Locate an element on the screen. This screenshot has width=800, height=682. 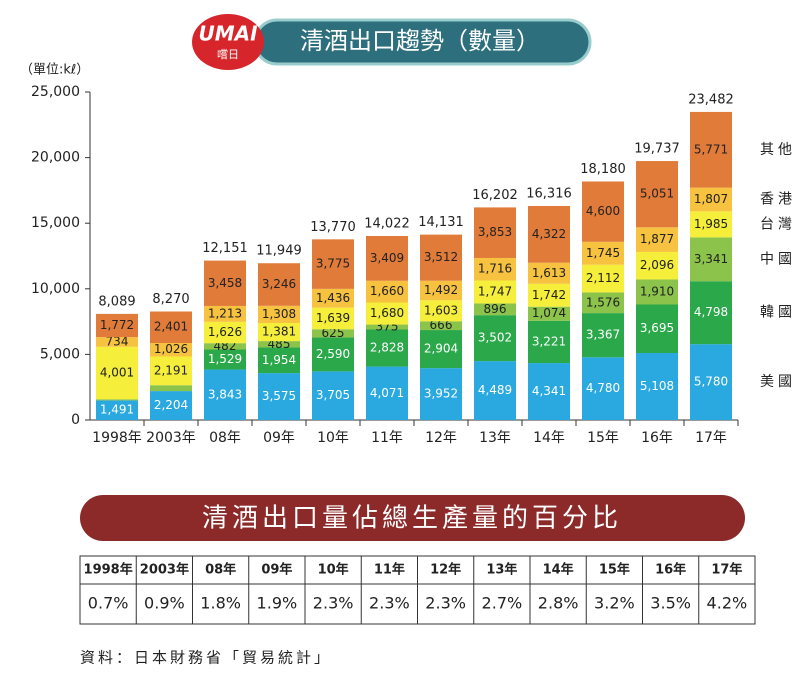
value-label: 1,436 is located at coordinates (333, 298).